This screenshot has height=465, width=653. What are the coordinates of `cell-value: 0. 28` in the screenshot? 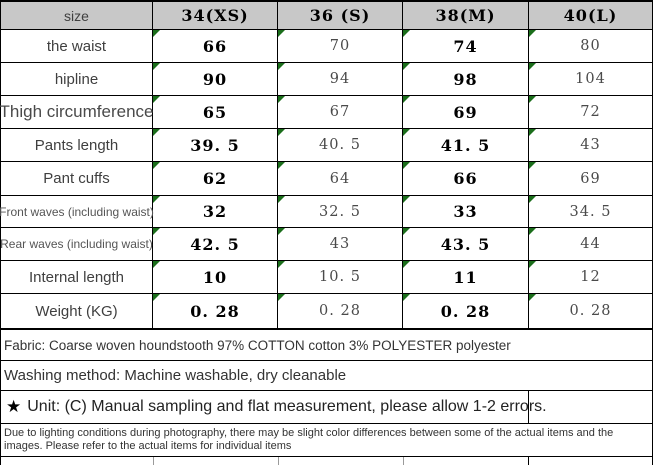 It's located at (465, 311).